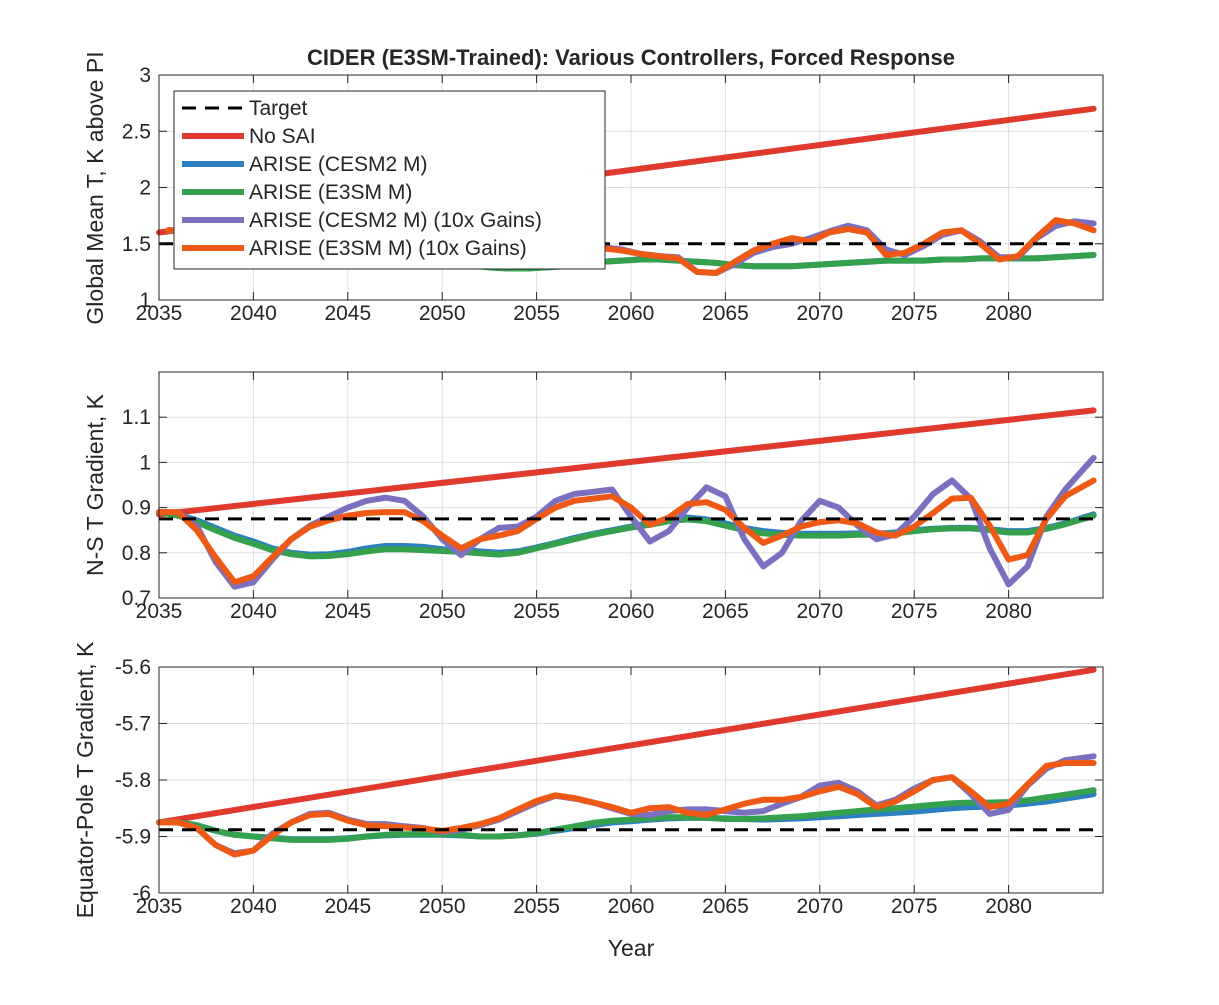 The width and height of the screenshot is (1219, 1005). Describe the element at coordinates (95, 484) in the screenshot. I see `y-axis-label: N-S T Gradient, K` at that location.